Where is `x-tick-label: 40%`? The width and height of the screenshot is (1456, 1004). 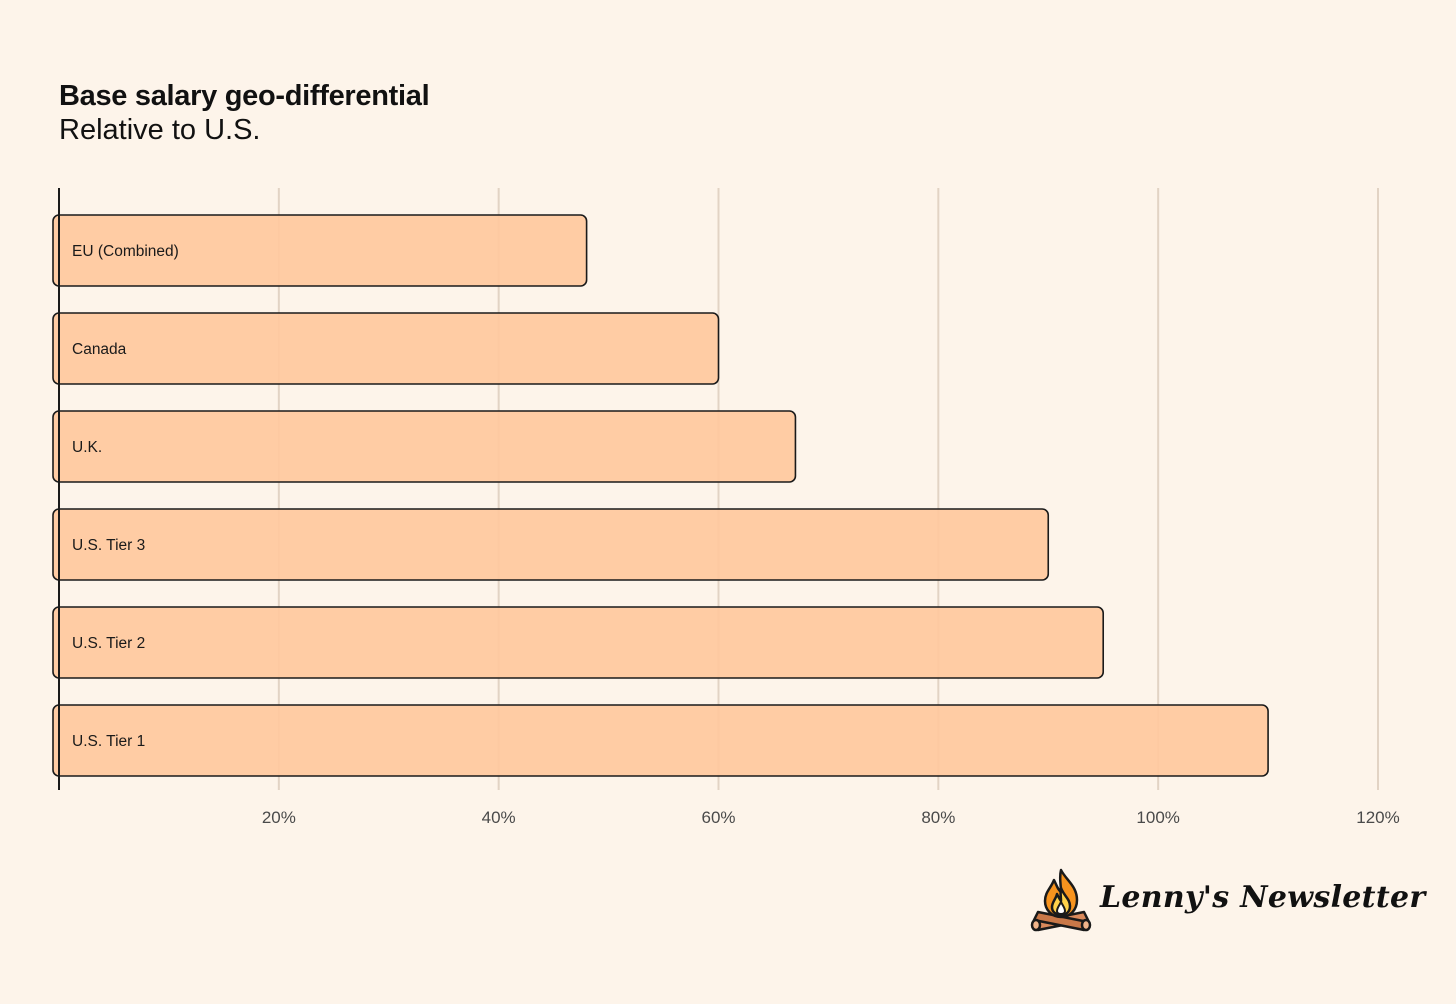 x-tick-label: 40% is located at coordinates (499, 817).